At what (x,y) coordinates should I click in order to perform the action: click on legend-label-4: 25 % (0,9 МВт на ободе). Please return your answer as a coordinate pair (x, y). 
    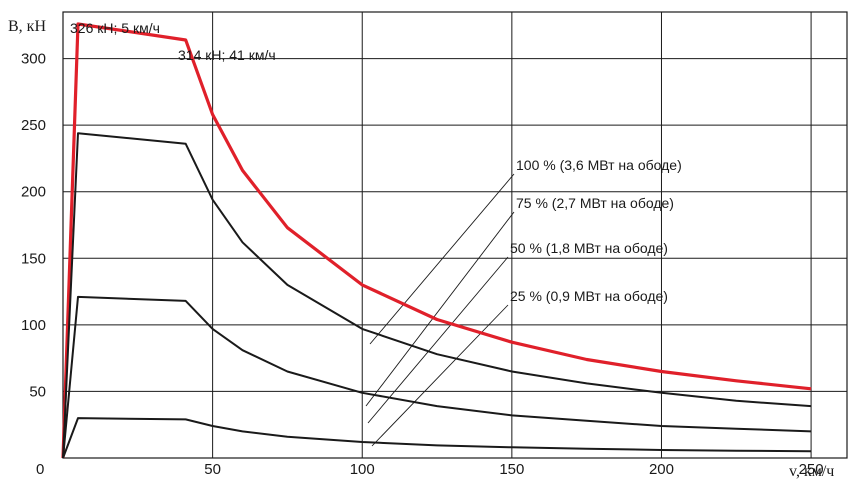
    Looking at the image, I should click on (589, 296).